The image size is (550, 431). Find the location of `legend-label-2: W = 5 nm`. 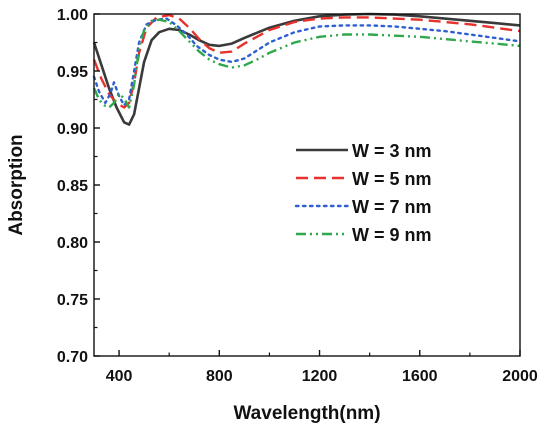

legend-label-2: W = 5 nm is located at coordinates (392, 179).